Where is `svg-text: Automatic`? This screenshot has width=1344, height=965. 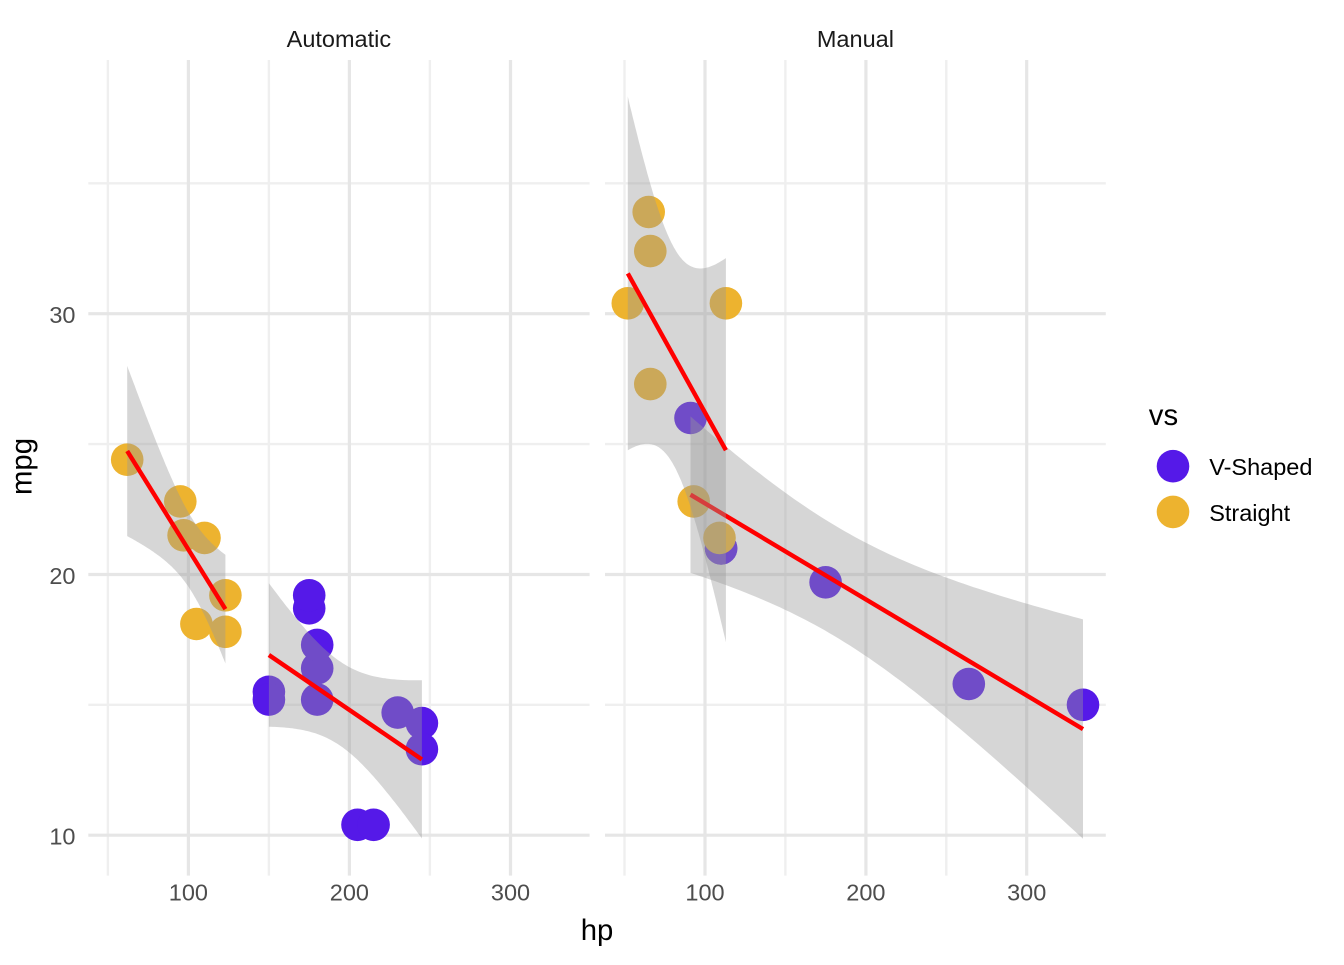
svg-text: Automatic is located at coordinates (339, 39).